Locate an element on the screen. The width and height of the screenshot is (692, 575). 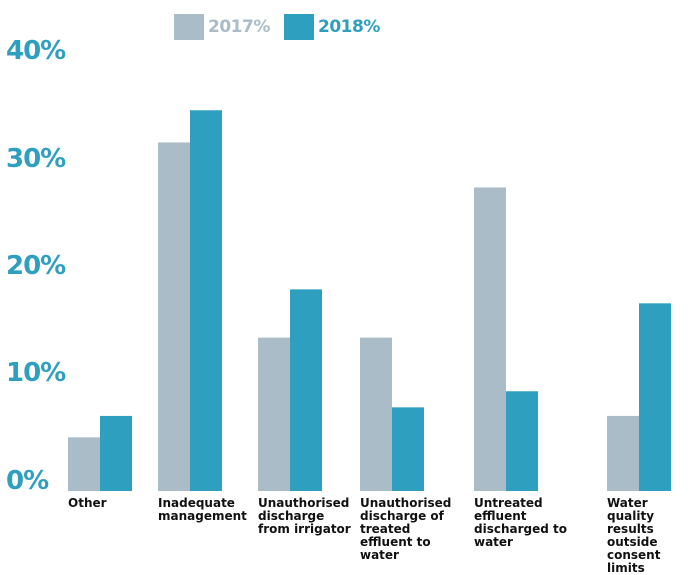
bar-untreated-effluent-2018 is located at coordinates (522, 441).